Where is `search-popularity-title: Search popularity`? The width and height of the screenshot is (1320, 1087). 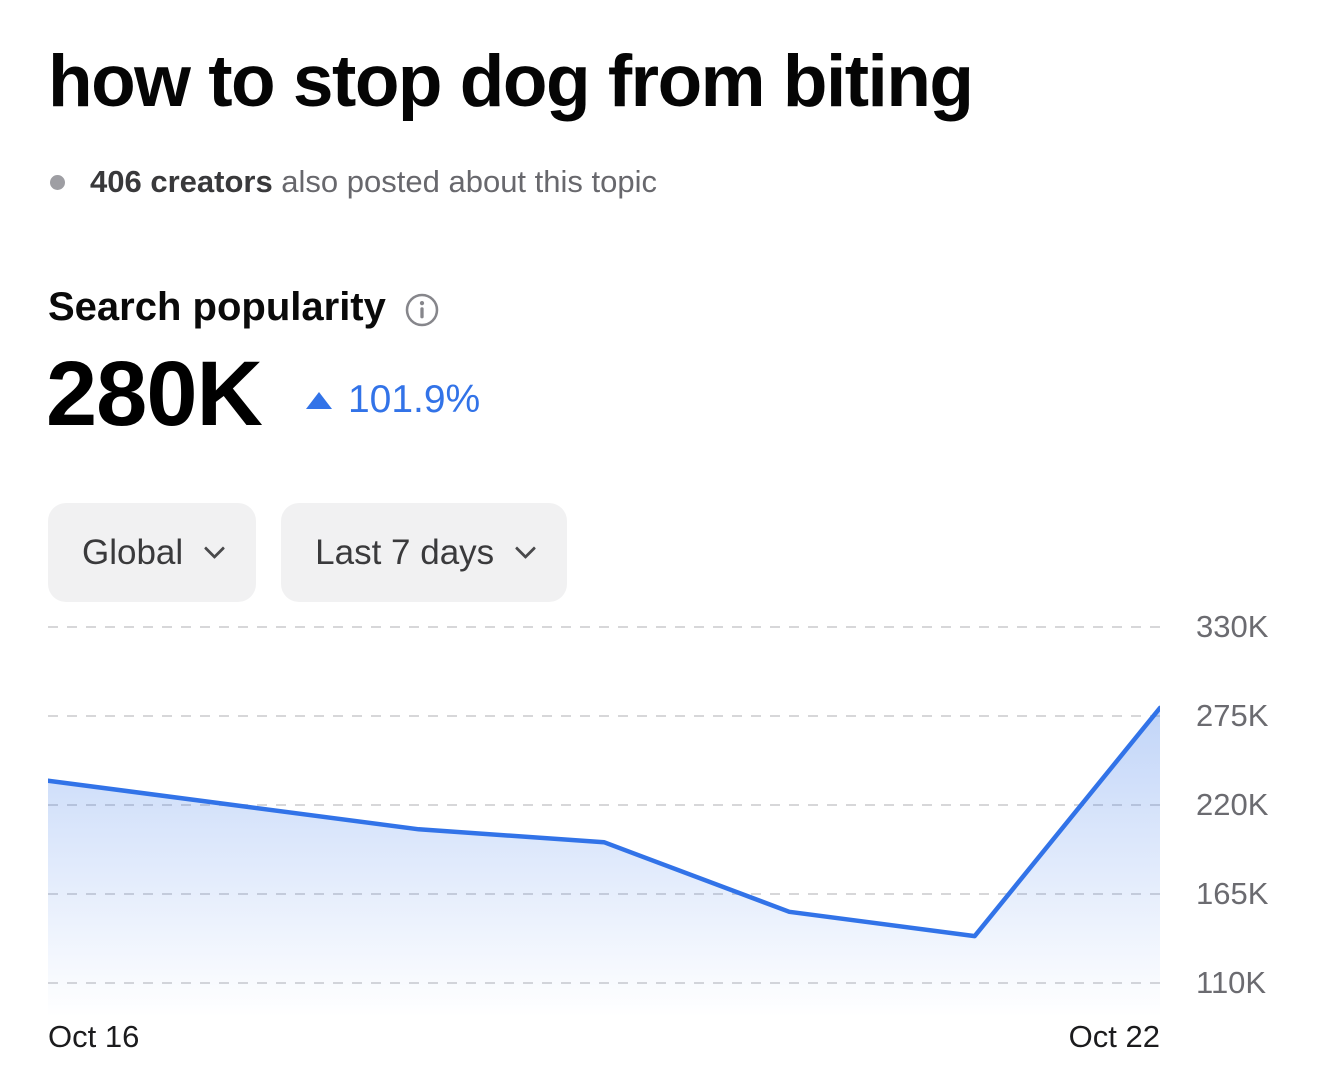
search-popularity-title: Search popularity is located at coordinates (217, 307).